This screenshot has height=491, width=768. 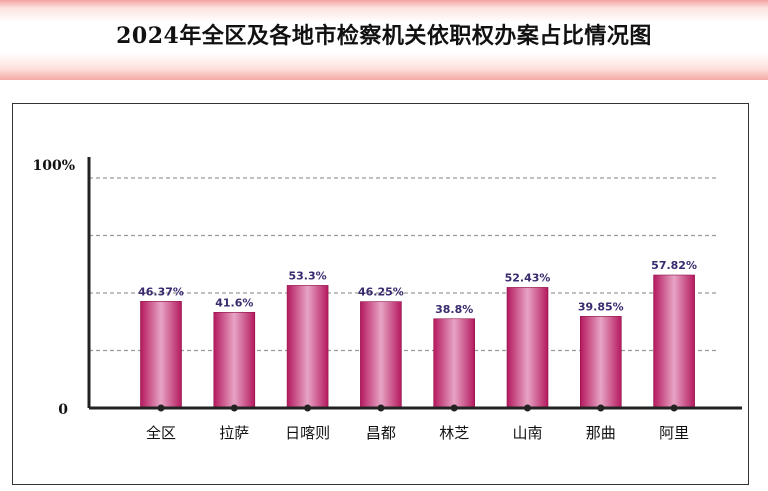 What do you see at coordinates (308, 275) in the screenshot?
I see `value-label-2: 53.3%` at bounding box center [308, 275].